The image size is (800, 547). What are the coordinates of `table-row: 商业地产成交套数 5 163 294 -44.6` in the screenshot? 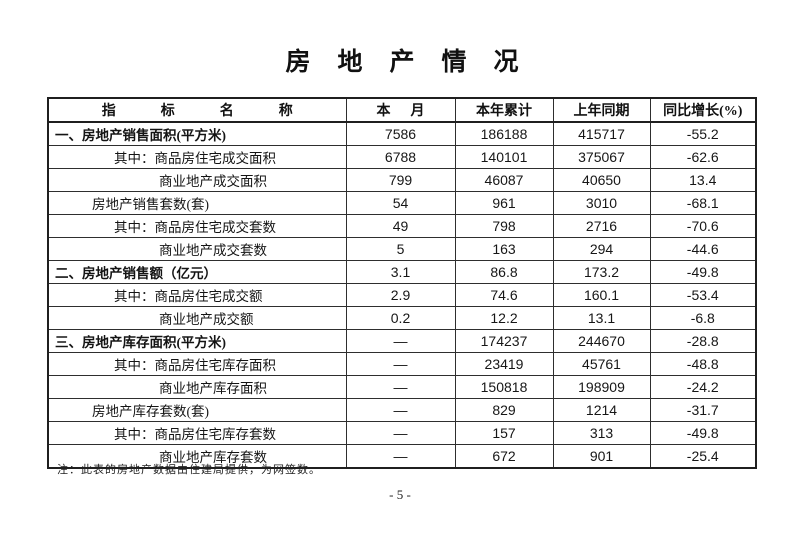 It's located at (402, 249).